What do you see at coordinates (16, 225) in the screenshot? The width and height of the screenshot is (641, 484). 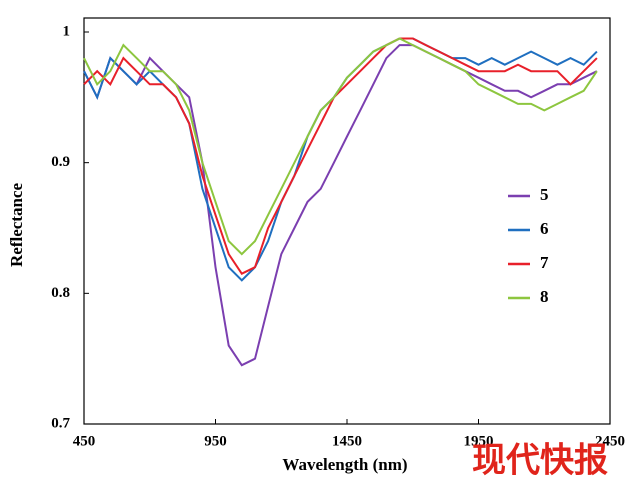 I see `y-axis-label: Reflectance` at bounding box center [16, 225].